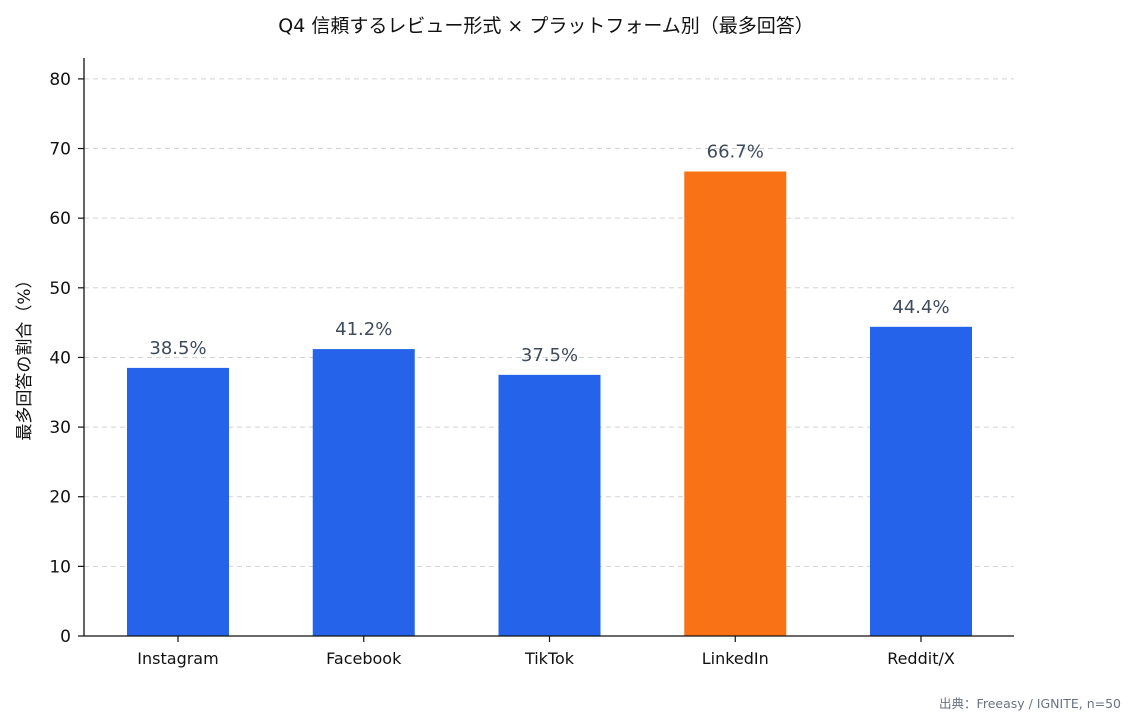  I want to click on y-tick-label: 80, so click(60, 80).